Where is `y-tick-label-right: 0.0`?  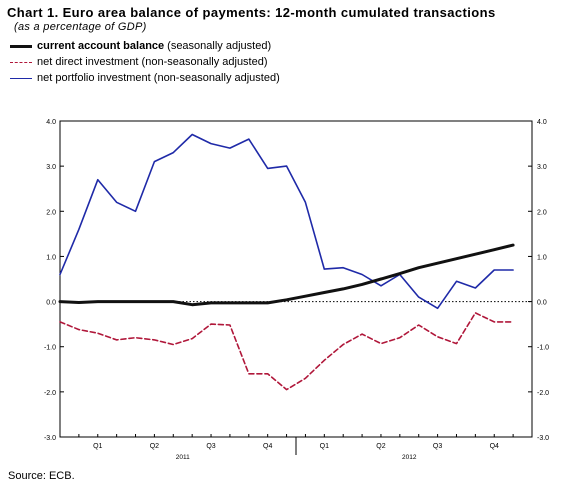
y-tick-label-right: 0.0 is located at coordinates (542, 303).